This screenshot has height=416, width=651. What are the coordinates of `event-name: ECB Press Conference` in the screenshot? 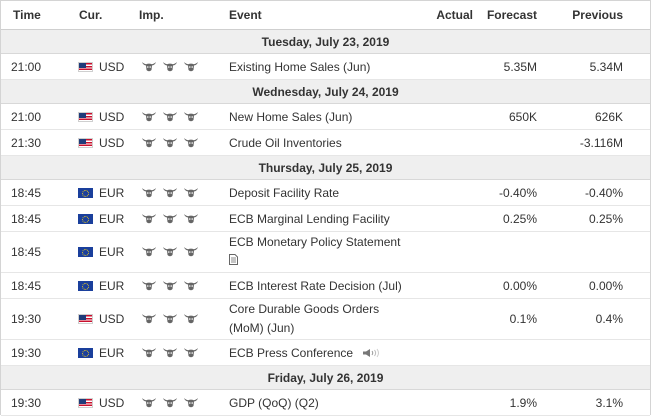 It's located at (318, 353).